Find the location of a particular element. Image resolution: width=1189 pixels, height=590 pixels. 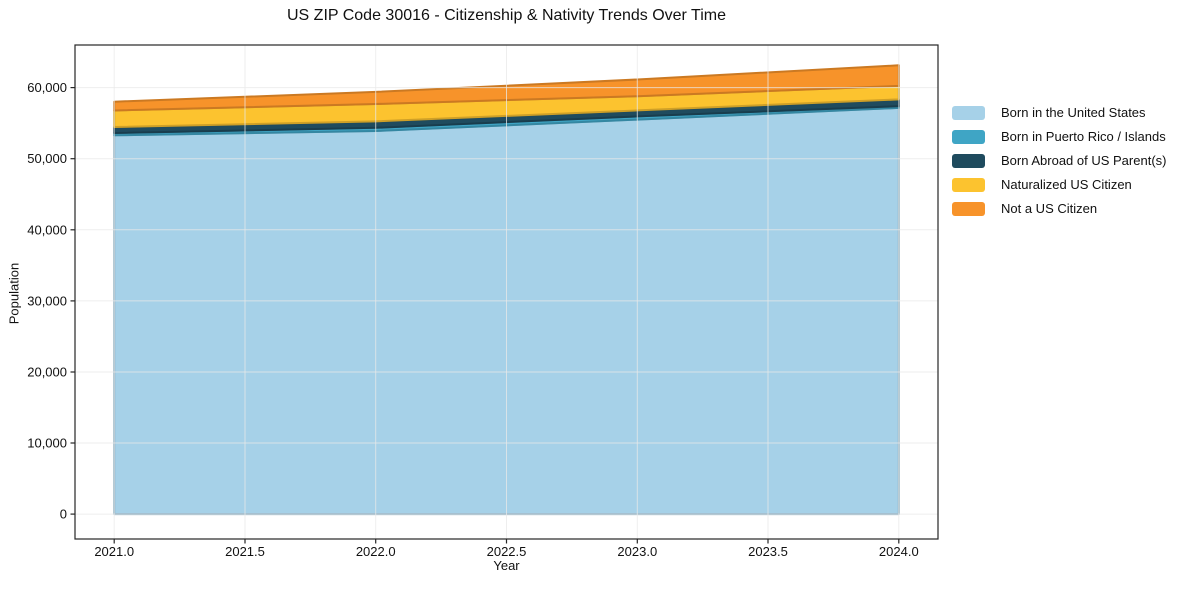

legend-item-born-in-puerto-rico-islands: Born in Puerto Rico / Islands is located at coordinates (1059, 136).